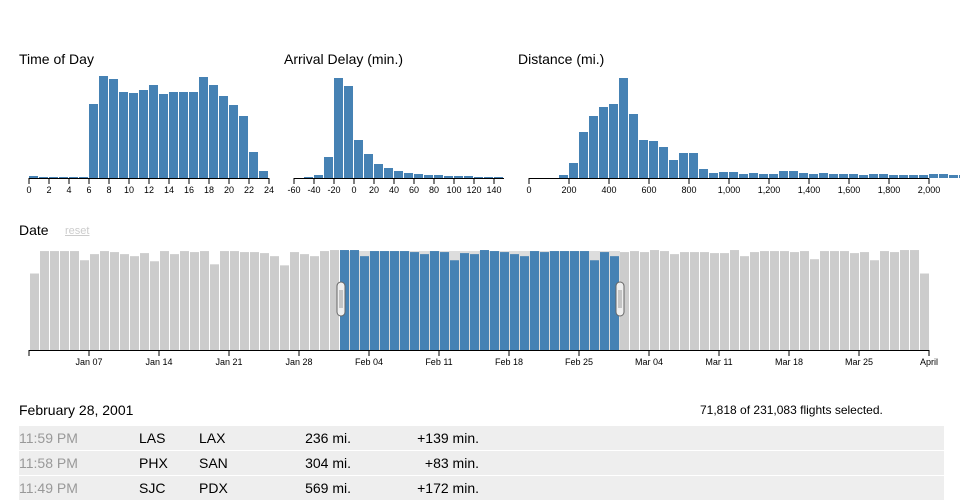 The height and width of the screenshot is (500, 960). Describe the element at coordinates (448, 438) in the screenshot. I see `flight-delay: +139 min.` at that location.